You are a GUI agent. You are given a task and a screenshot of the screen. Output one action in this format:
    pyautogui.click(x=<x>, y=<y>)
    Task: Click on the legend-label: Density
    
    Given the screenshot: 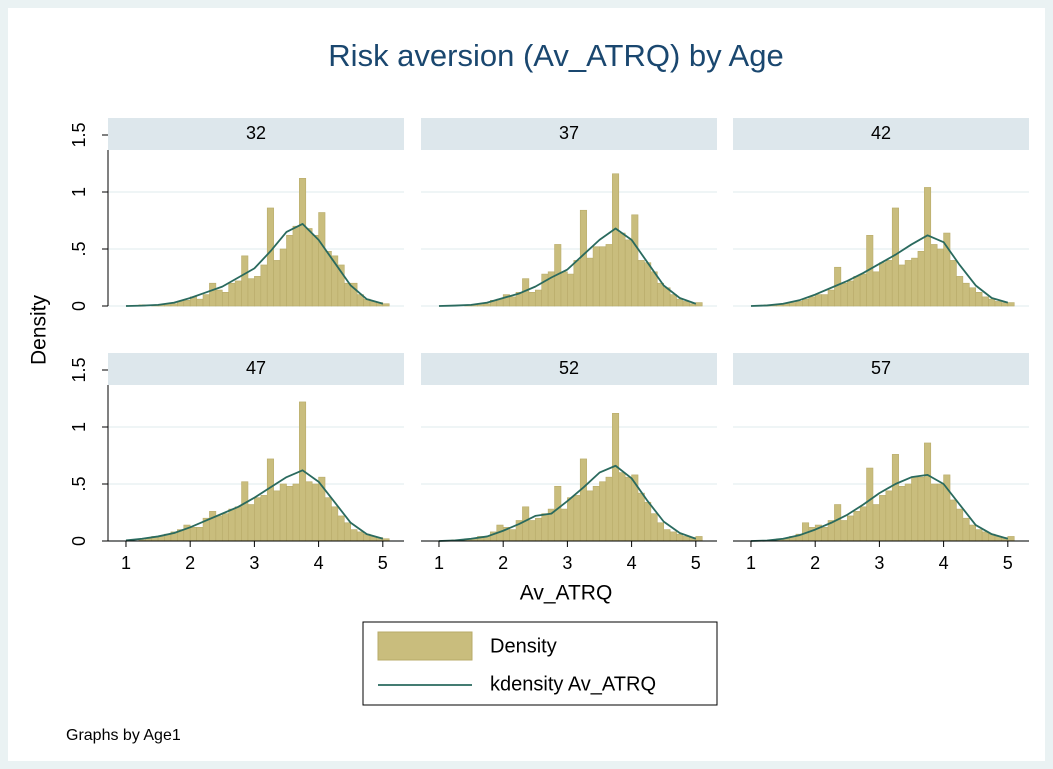 What is the action you would take?
    pyautogui.click(x=523, y=646)
    